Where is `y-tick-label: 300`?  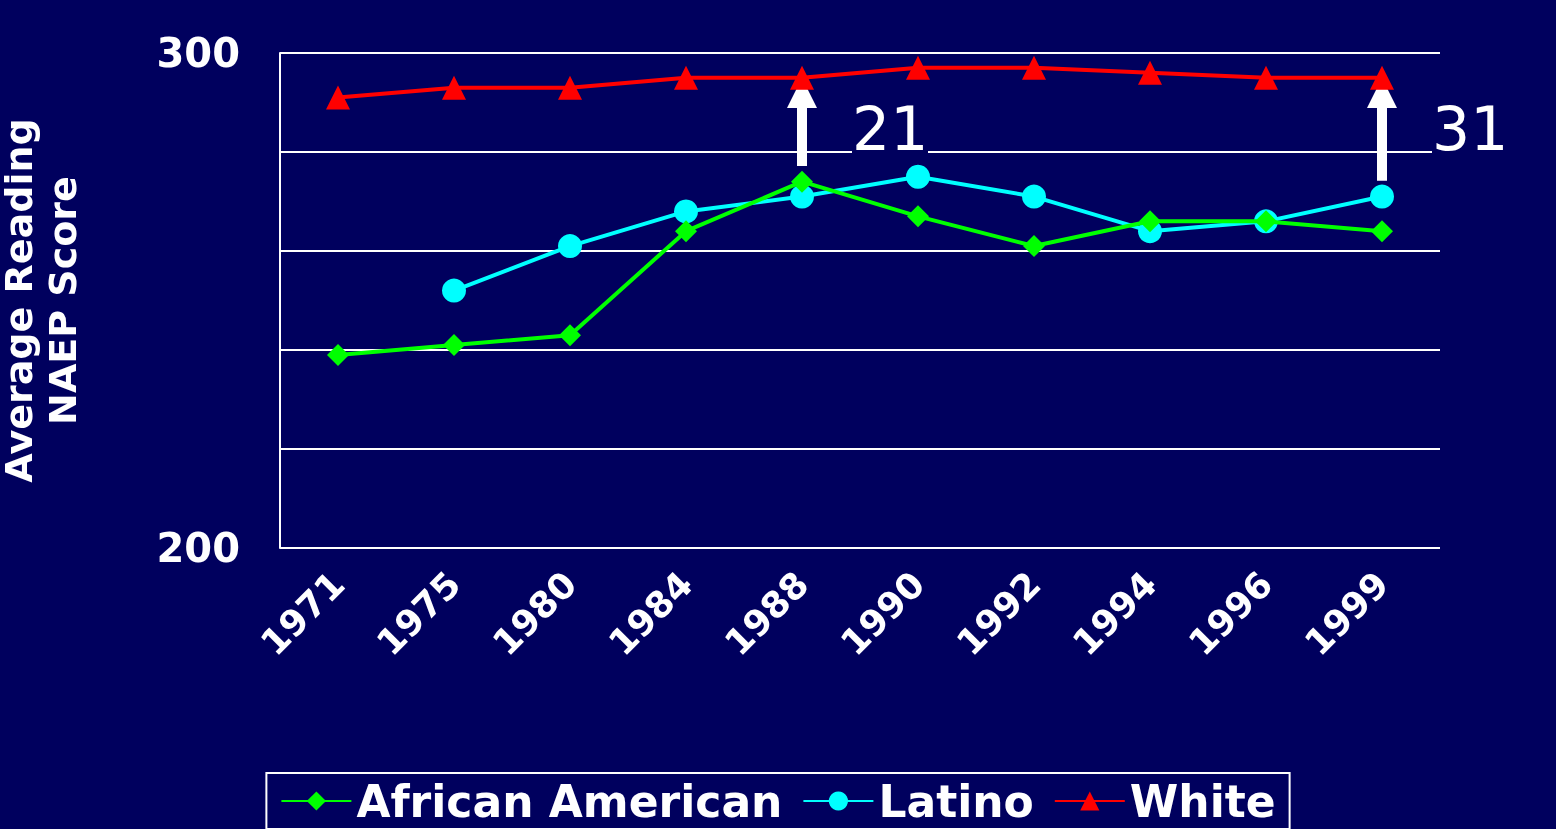
y-tick-label: 300 is located at coordinates (198, 53).